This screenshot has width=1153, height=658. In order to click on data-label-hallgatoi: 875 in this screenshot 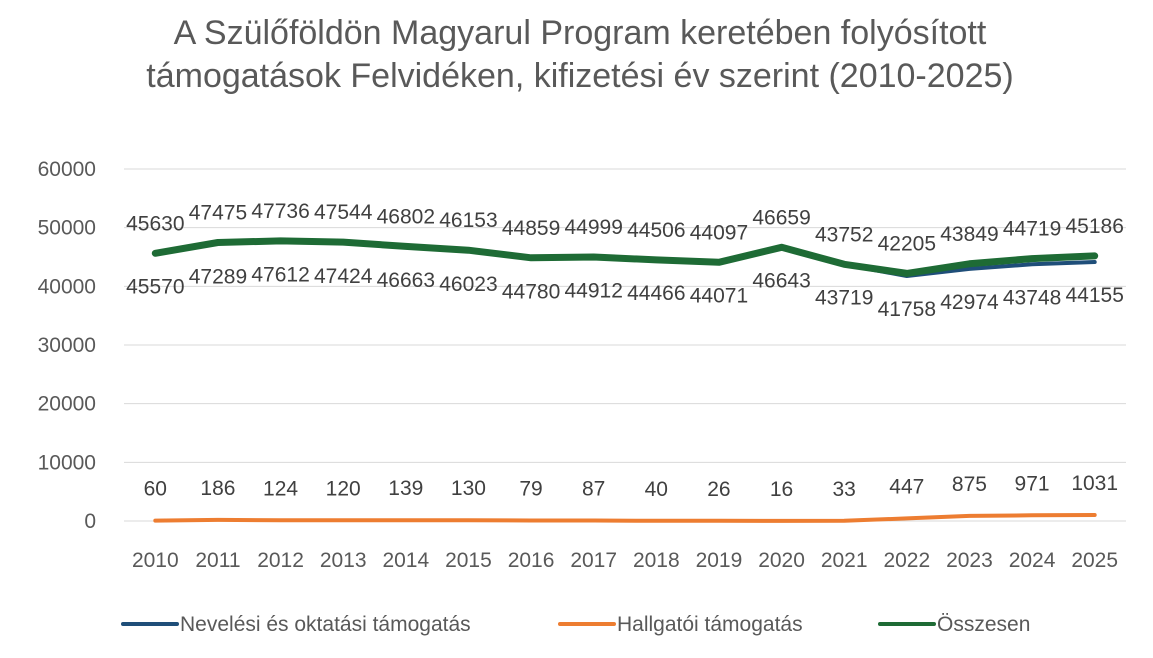, I will do `click(969, 484)`.